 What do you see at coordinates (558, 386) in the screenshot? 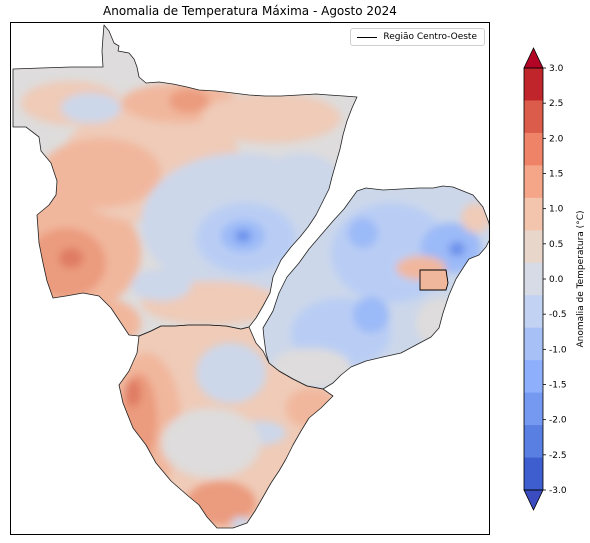
I see `colorbar-tick-label: -1.5` at bounding box center [558, 386].